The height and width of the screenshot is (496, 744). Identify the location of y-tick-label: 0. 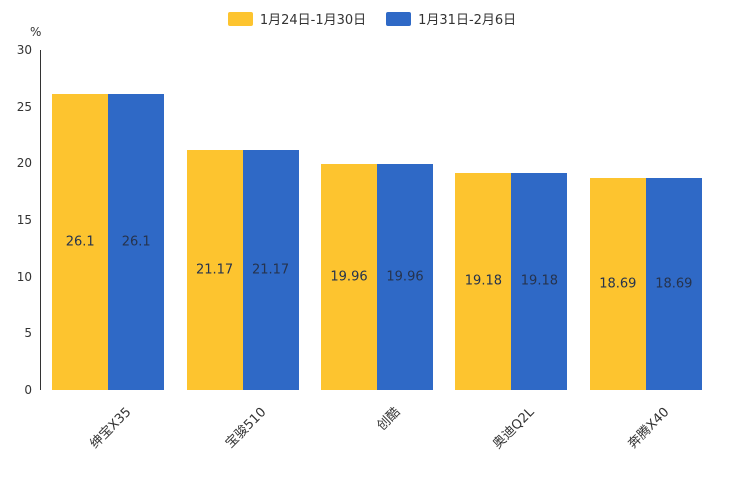
(28, 390).